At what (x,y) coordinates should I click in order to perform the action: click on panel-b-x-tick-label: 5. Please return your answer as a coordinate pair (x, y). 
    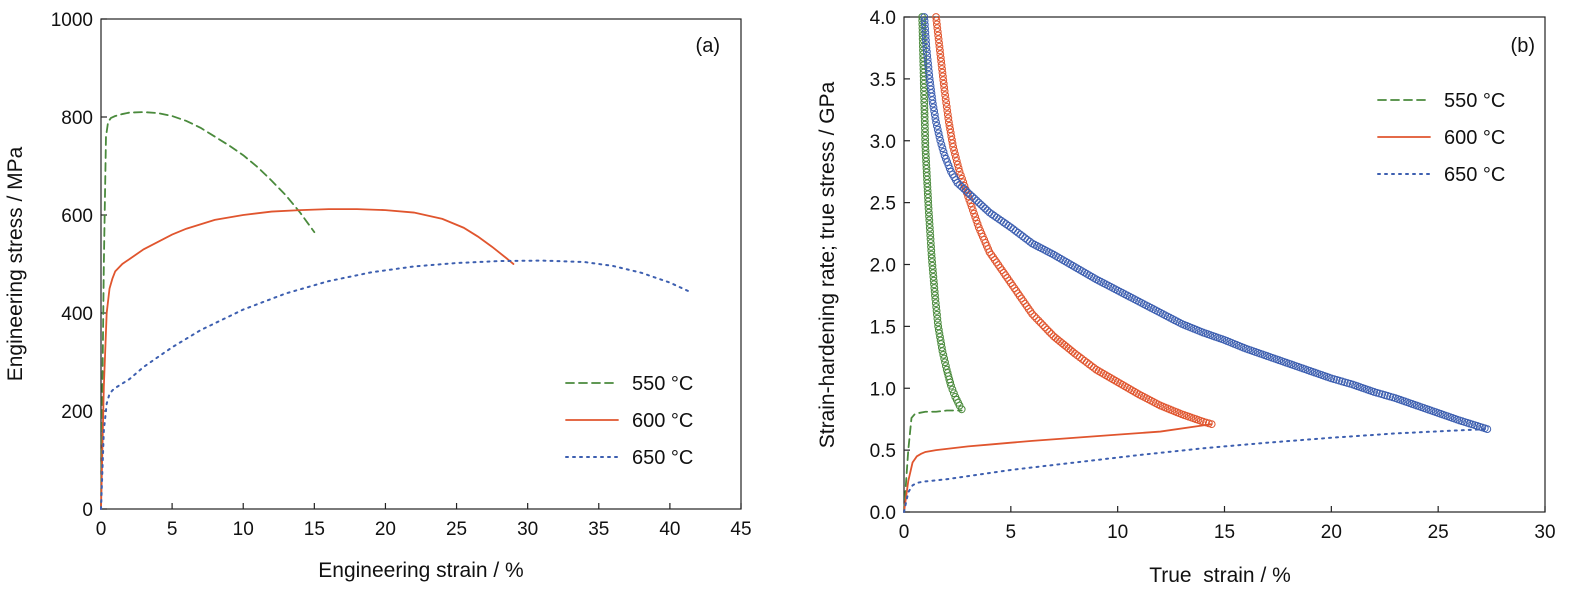
    Looking at the image, I should click on (1011, 532).